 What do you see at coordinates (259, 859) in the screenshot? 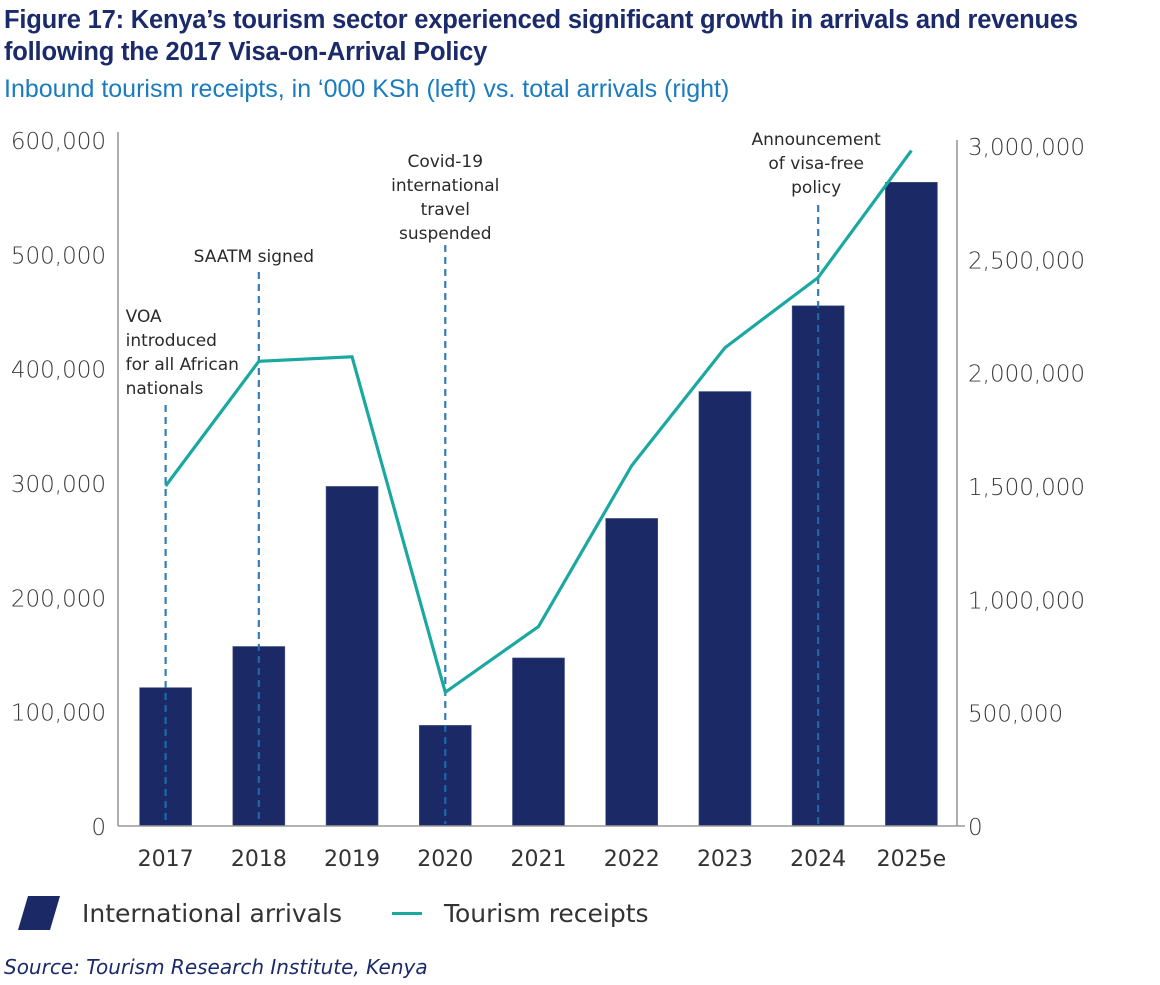
I see `x-tick-label: 2018` at bounding box center [259, 859].